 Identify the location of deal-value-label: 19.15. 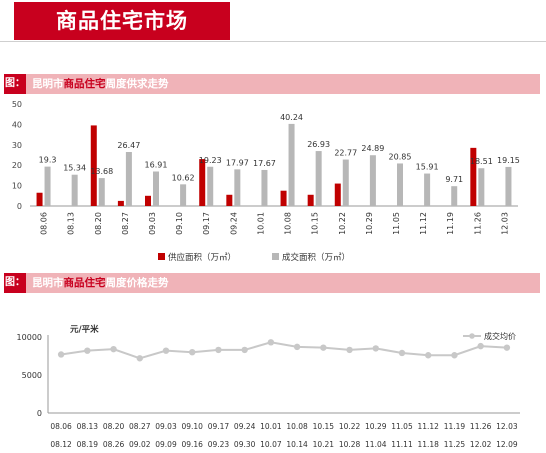
(508, 160).